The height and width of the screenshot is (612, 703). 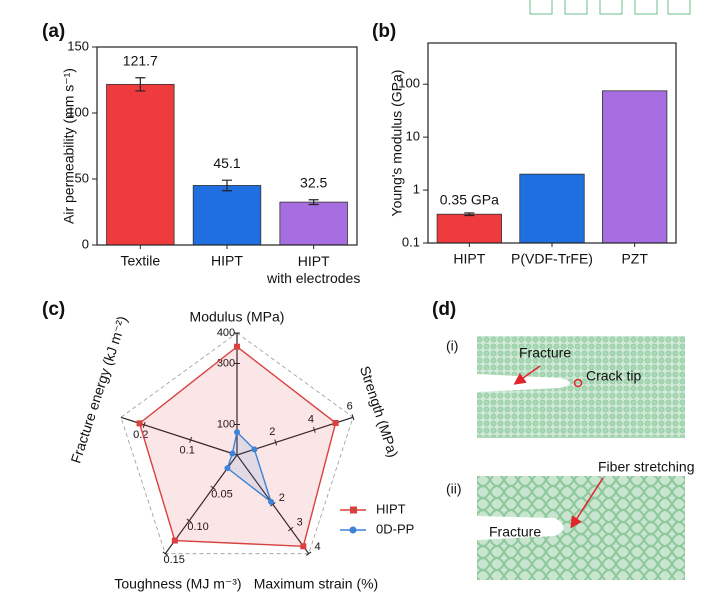 What do you see at coordinates (413, 136) in the screenshot?
I see `y-tick-label: 10` at bounding box center [413, 136].